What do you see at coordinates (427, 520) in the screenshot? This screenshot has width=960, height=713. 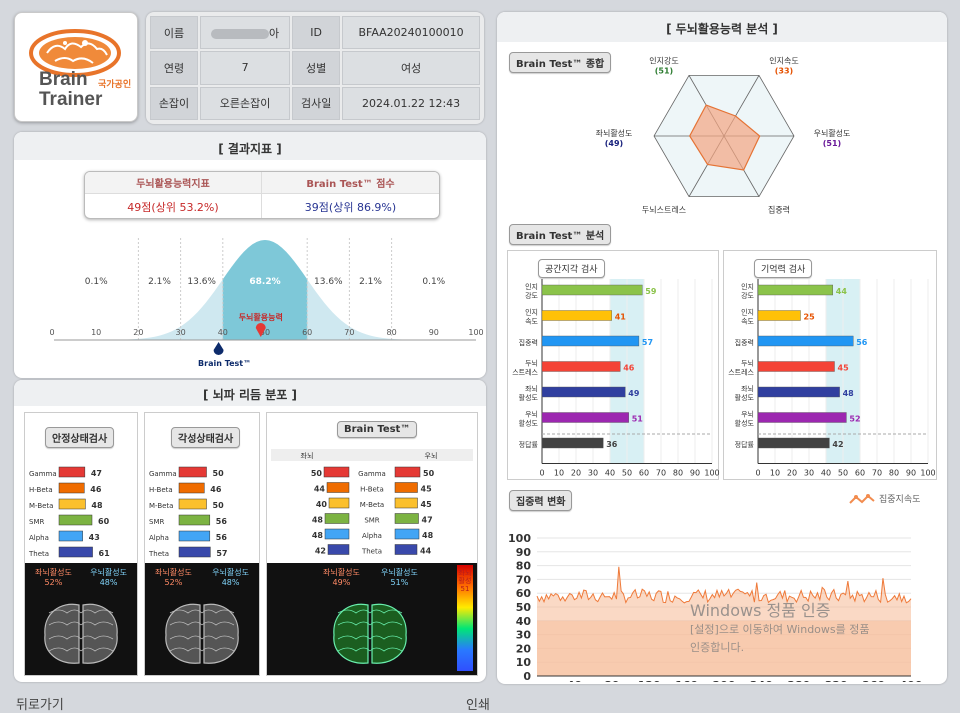 I see `bt-right-value: 47` at bounding box center [427, 520].